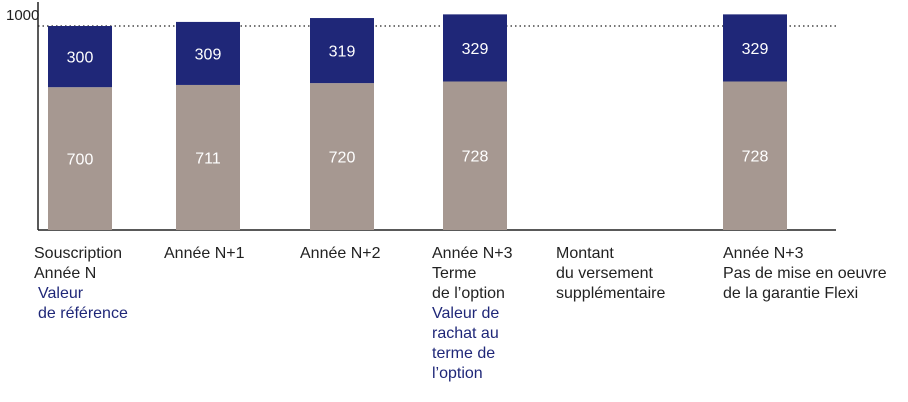 This screenshot has width=908, height=402. I want to click on category-sublabel-line: l’option, so click(457, 373).